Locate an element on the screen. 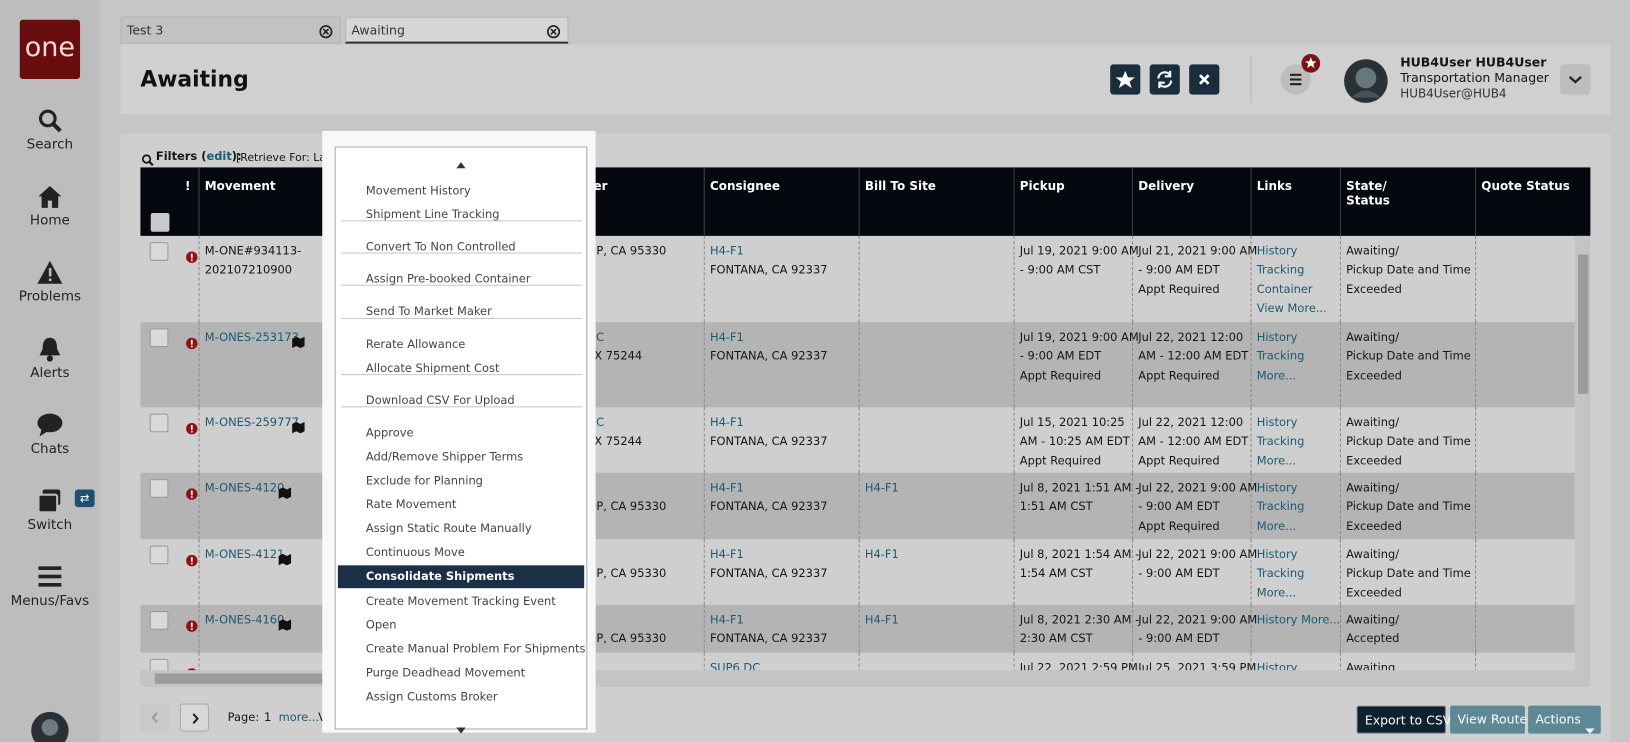 Image resolution: width=1630 pixels, height=742 pixels. menu-scroll-down is located at coordinates (461, 726).